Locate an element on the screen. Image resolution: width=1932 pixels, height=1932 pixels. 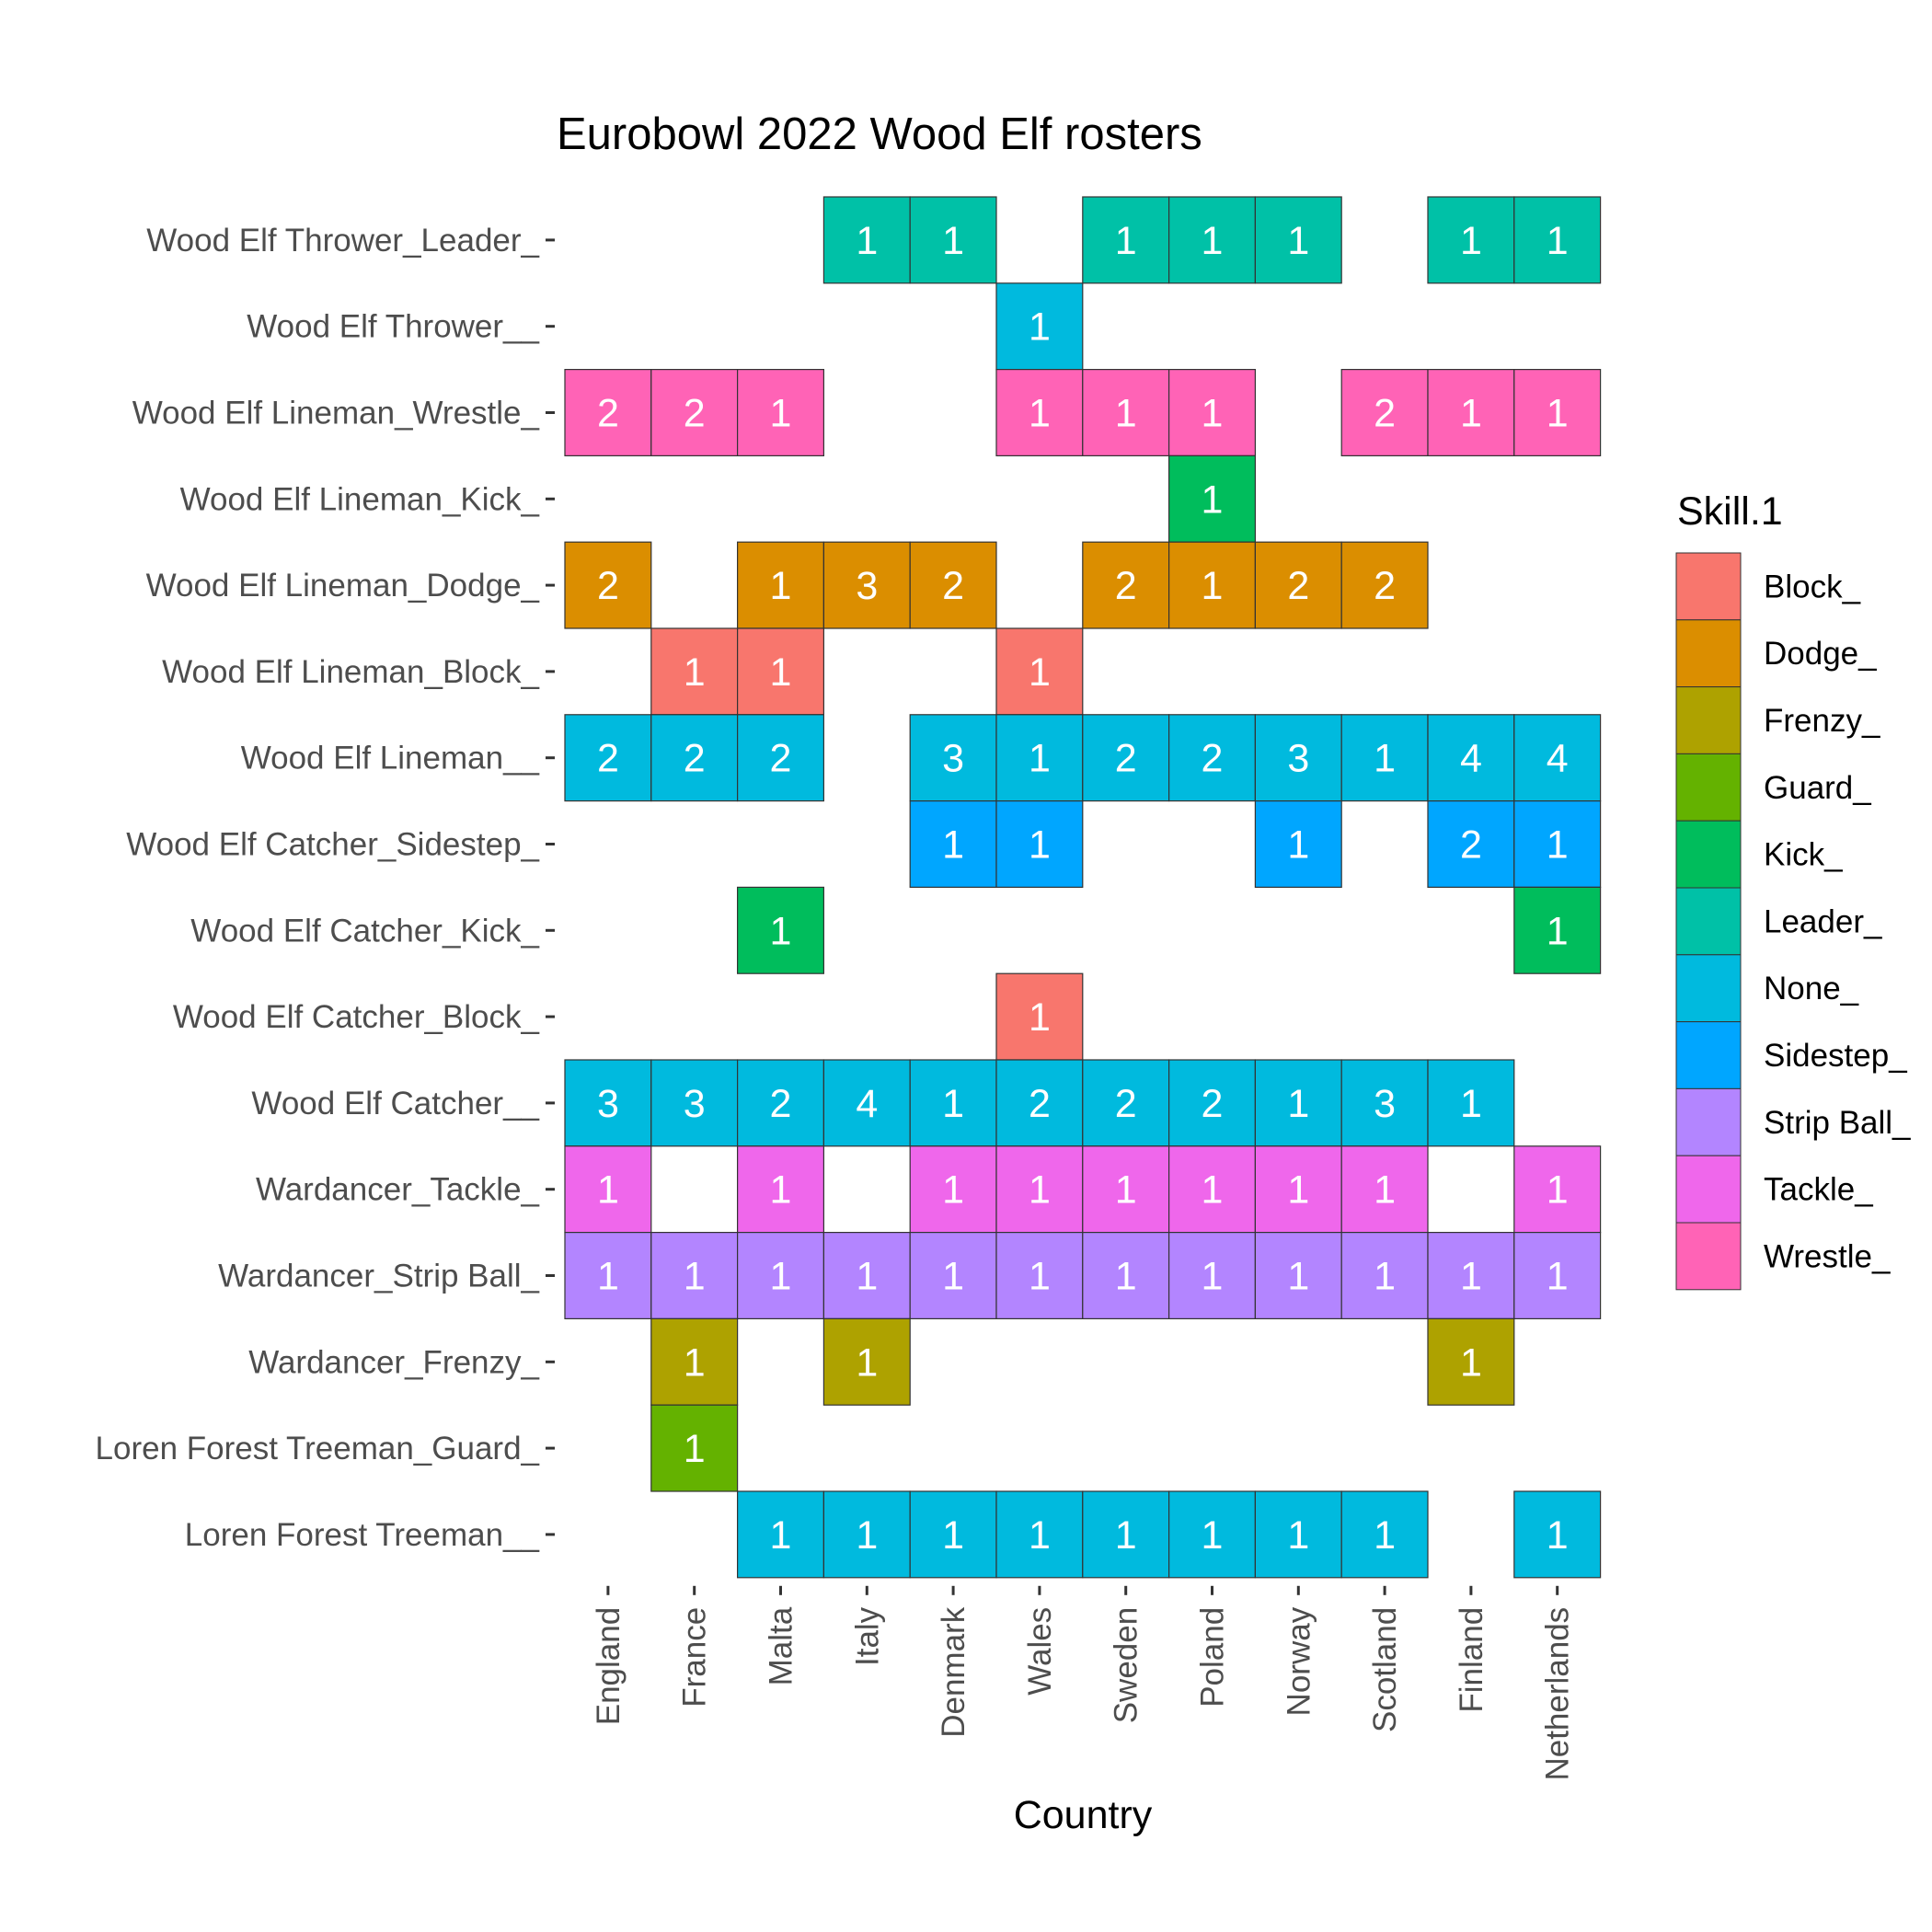
legend-key-guard is located at coordinates (1708, 787).